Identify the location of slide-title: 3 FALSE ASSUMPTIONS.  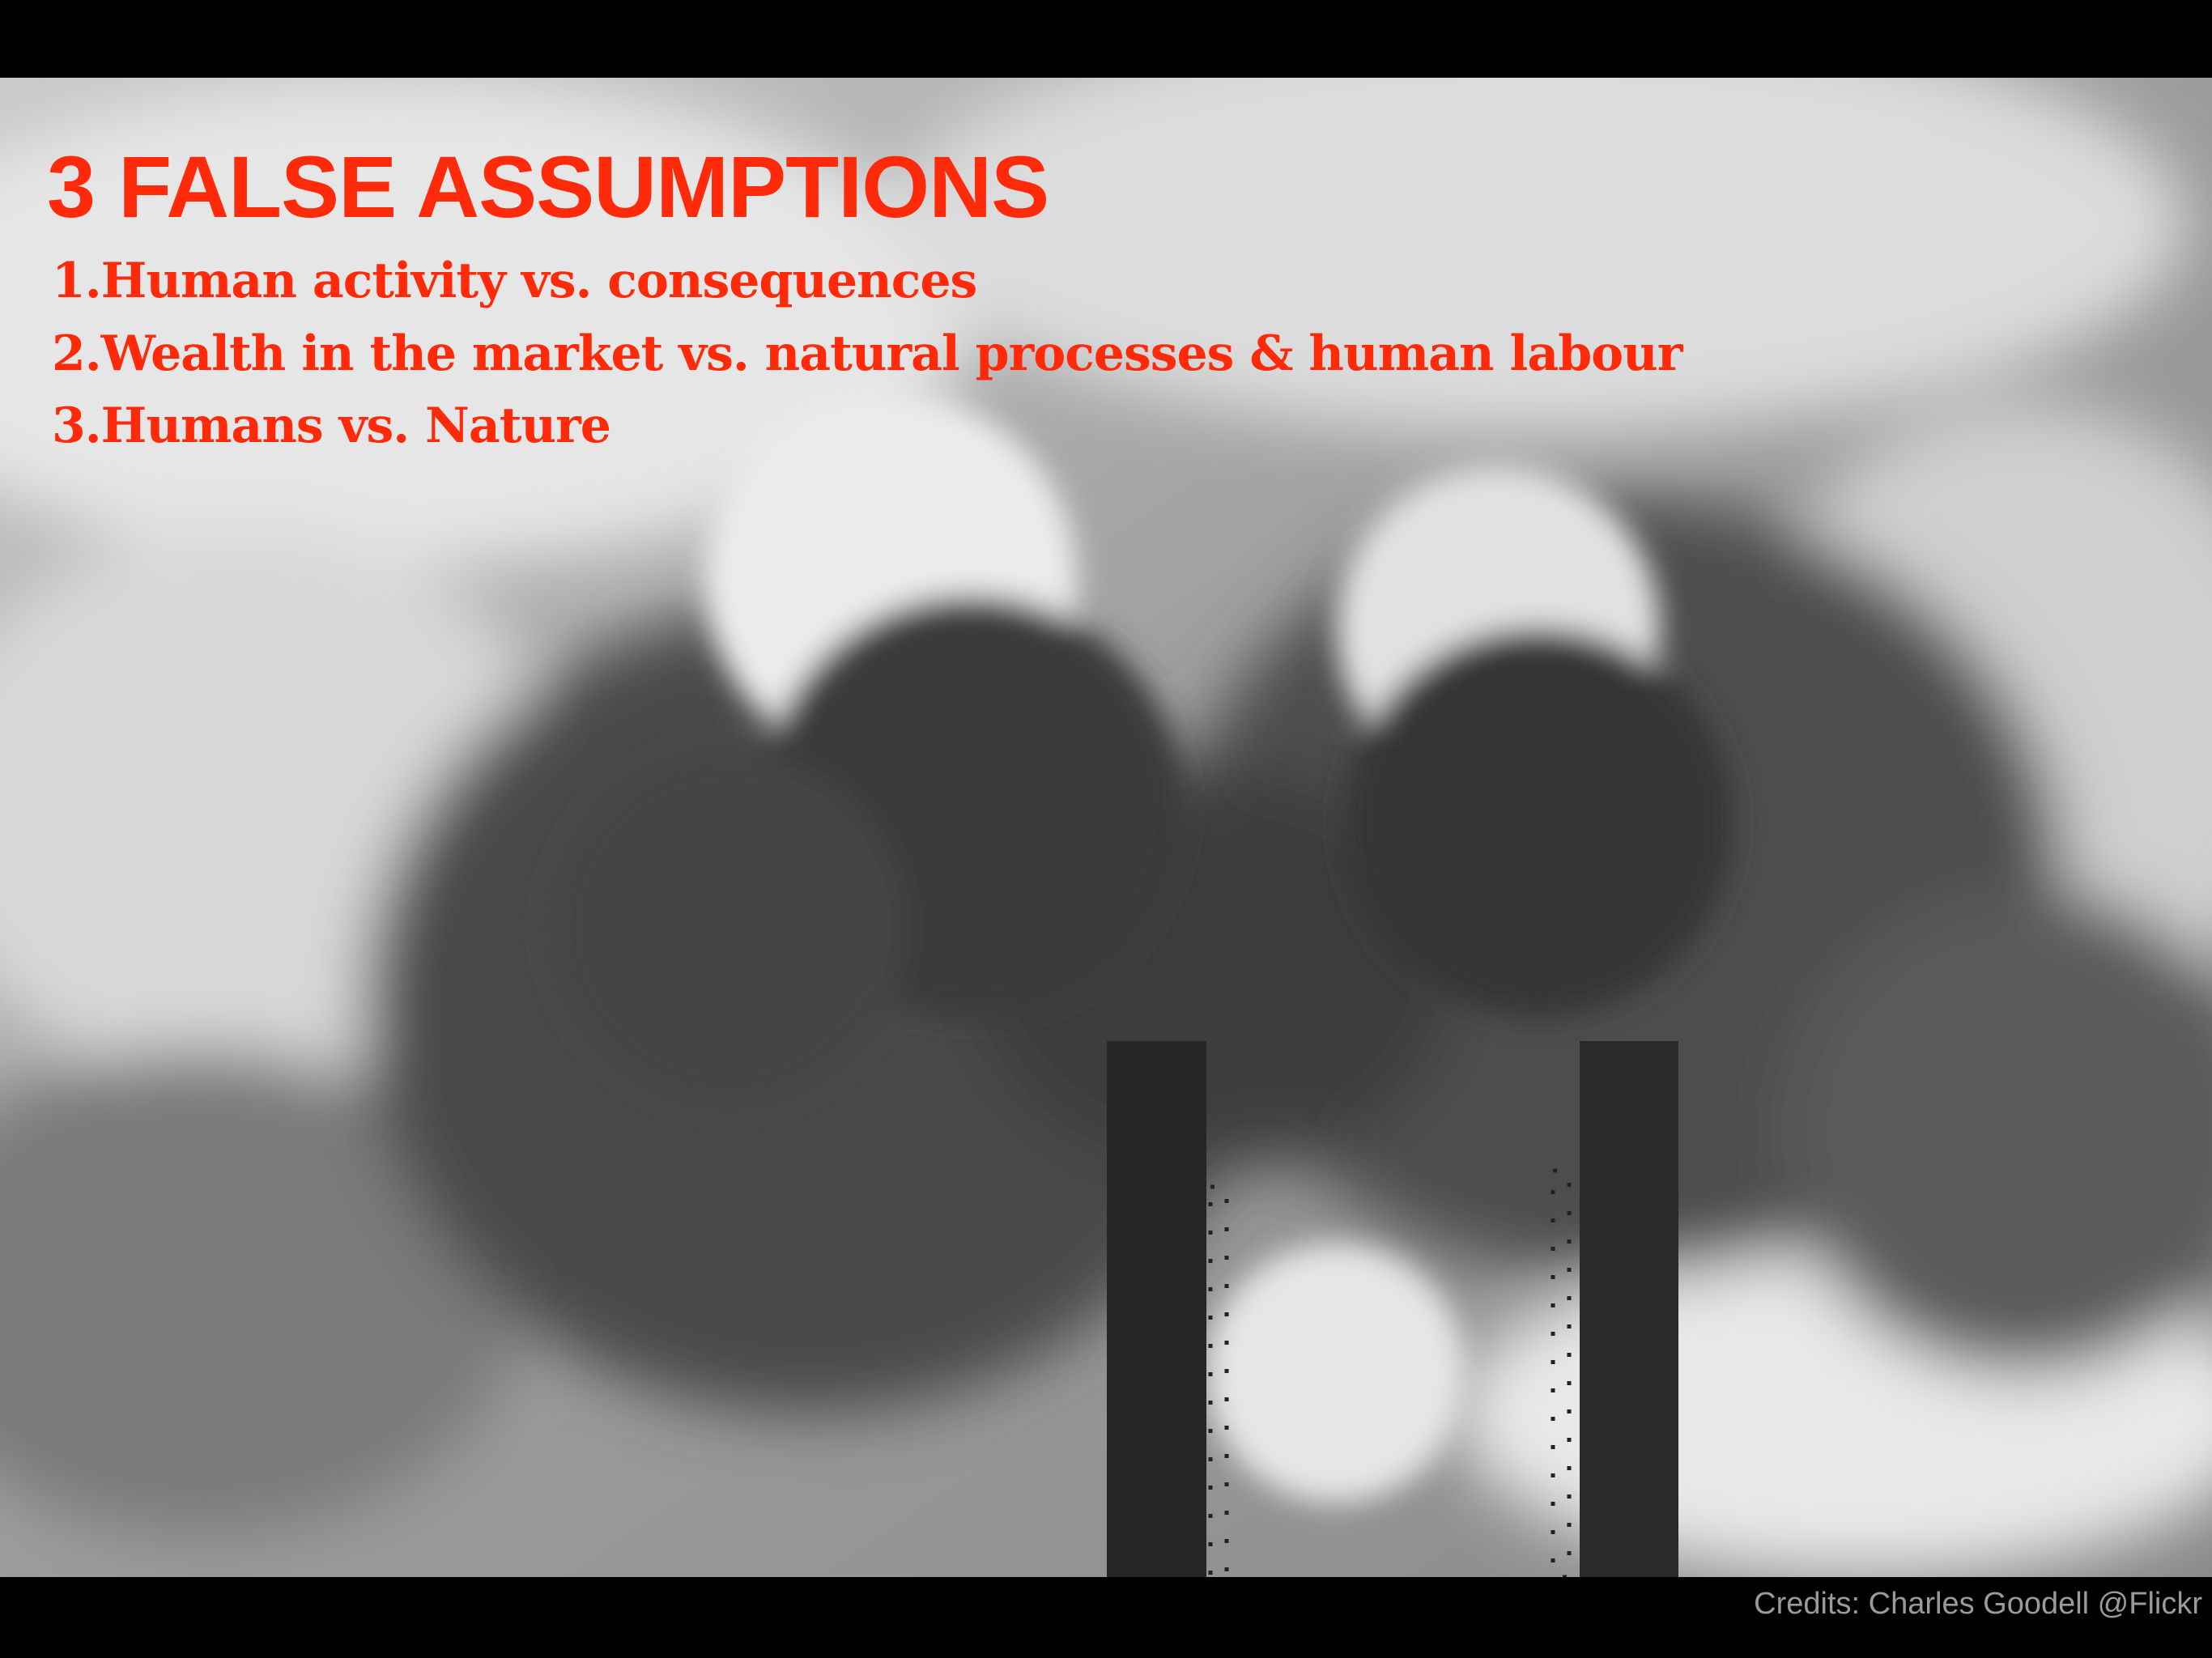
(548, 187).